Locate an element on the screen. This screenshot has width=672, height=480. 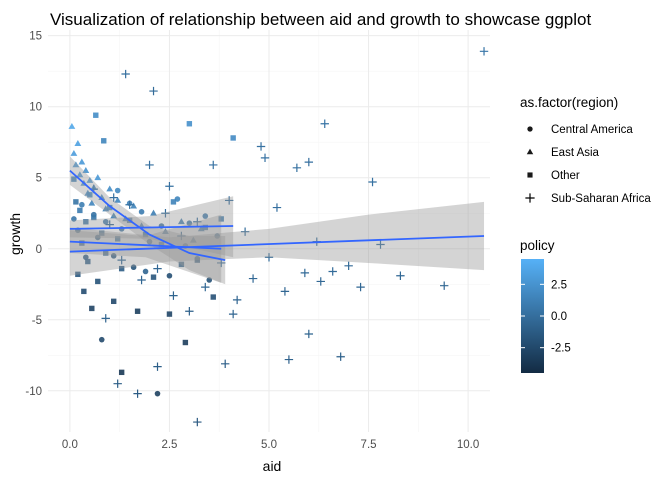
legend-key-central-america is located at coordinates (530, 129).